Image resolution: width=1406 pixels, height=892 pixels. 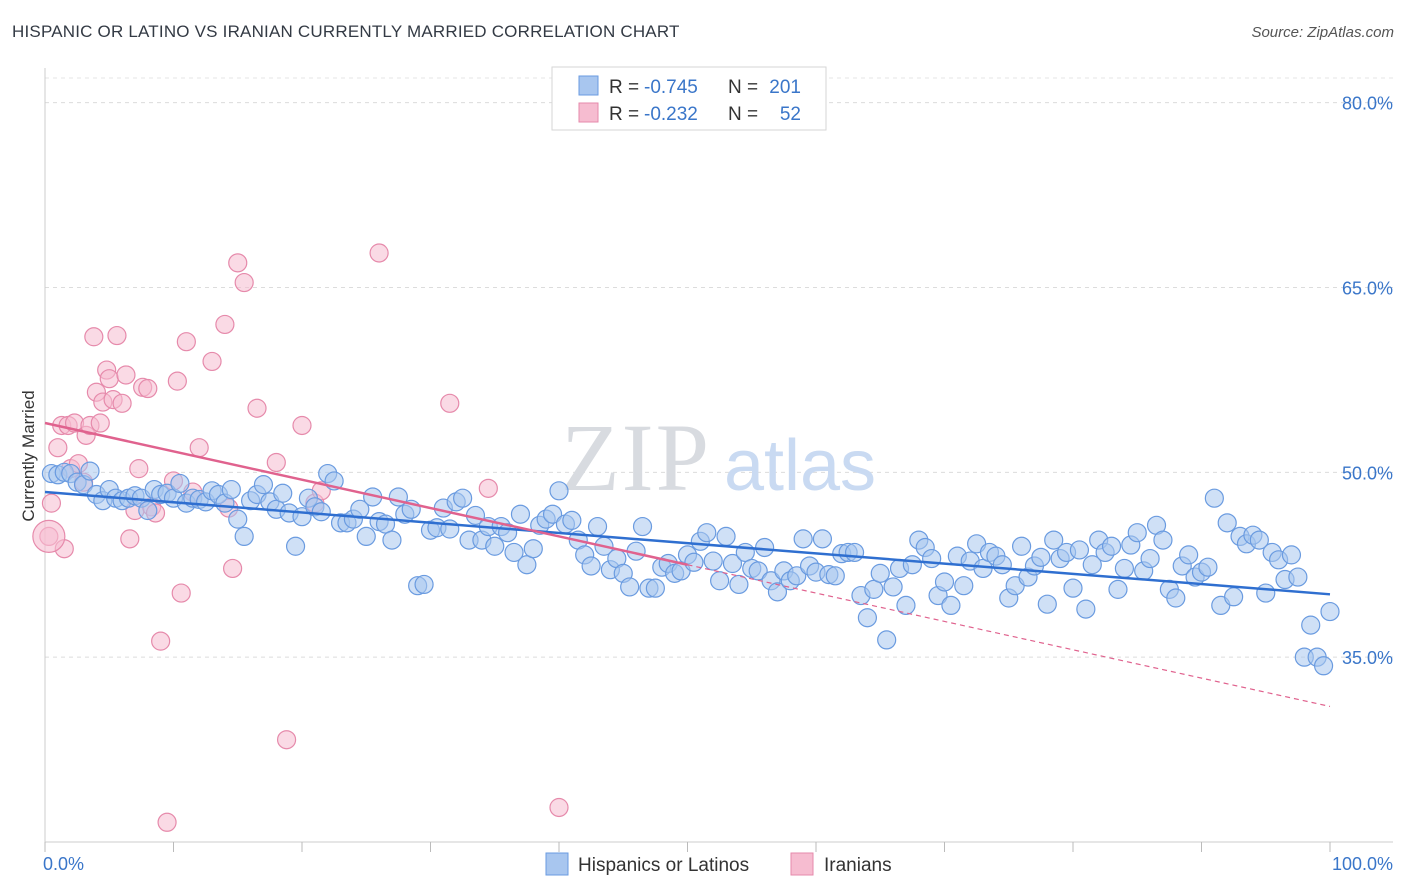 What do you see at coordinates (28, 455) in the screenshot?
I see `y-axis-label: Currently Married` at bounding box center [28, 455].